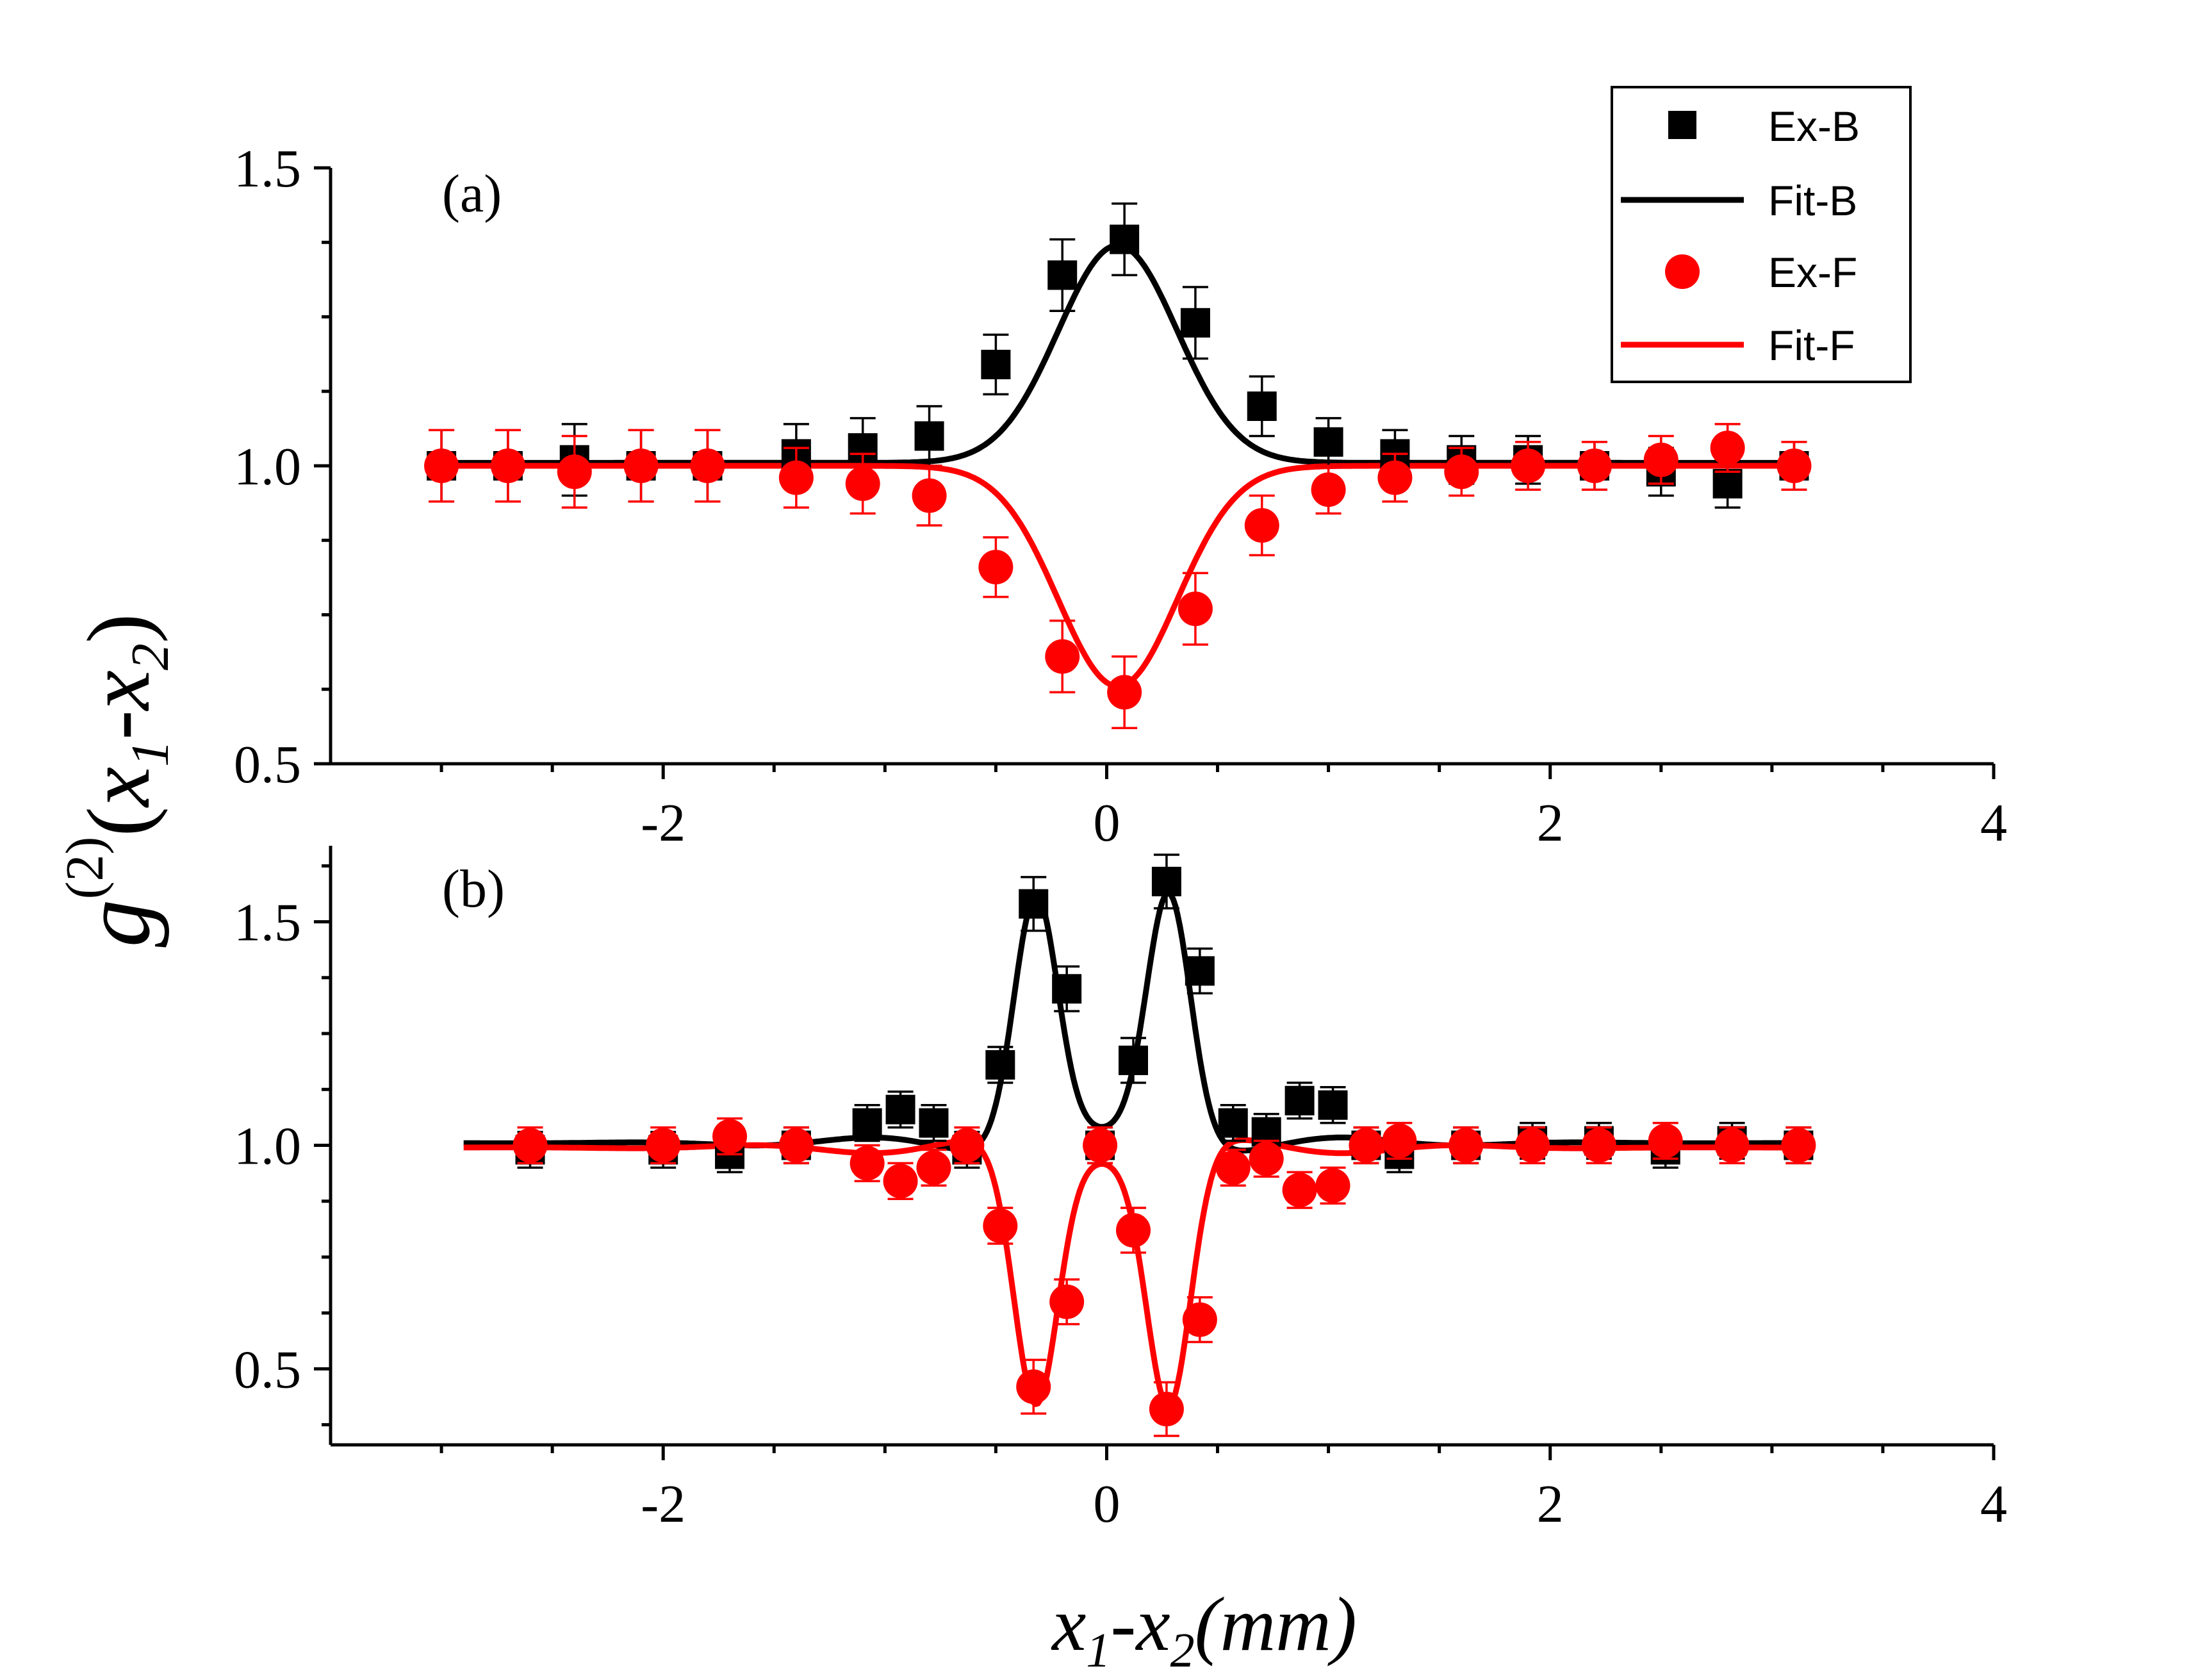  Describe the element at coordinates (1129, 1273) in the screenshot. I see `fit-curve-fit-f-b` at that location.